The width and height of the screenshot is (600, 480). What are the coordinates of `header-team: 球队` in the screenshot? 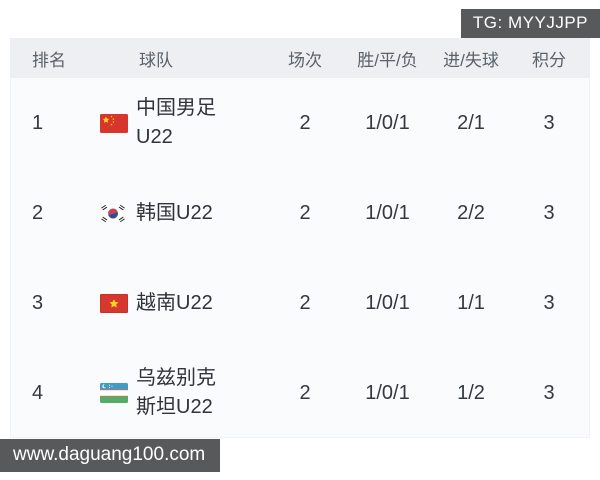 It's located at (156, 60).